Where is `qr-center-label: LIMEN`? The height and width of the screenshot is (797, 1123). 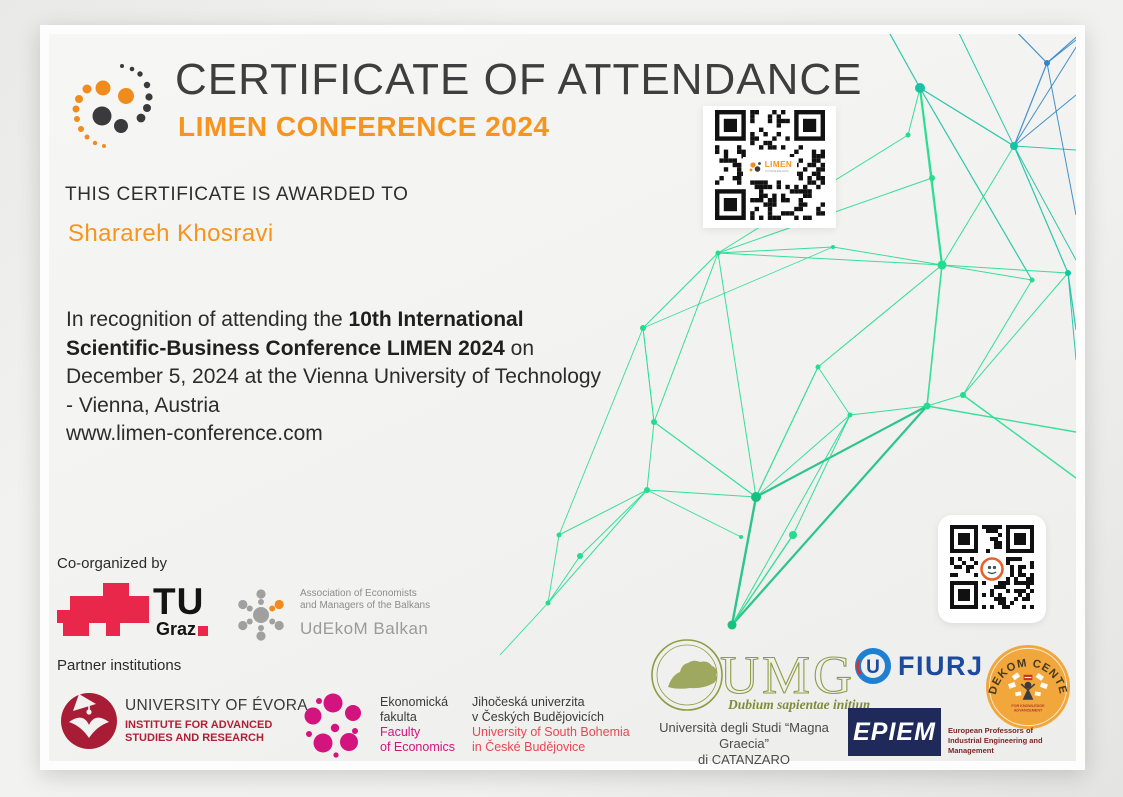 qr-center-label: LIMEN is located at coordinates (778, 164).